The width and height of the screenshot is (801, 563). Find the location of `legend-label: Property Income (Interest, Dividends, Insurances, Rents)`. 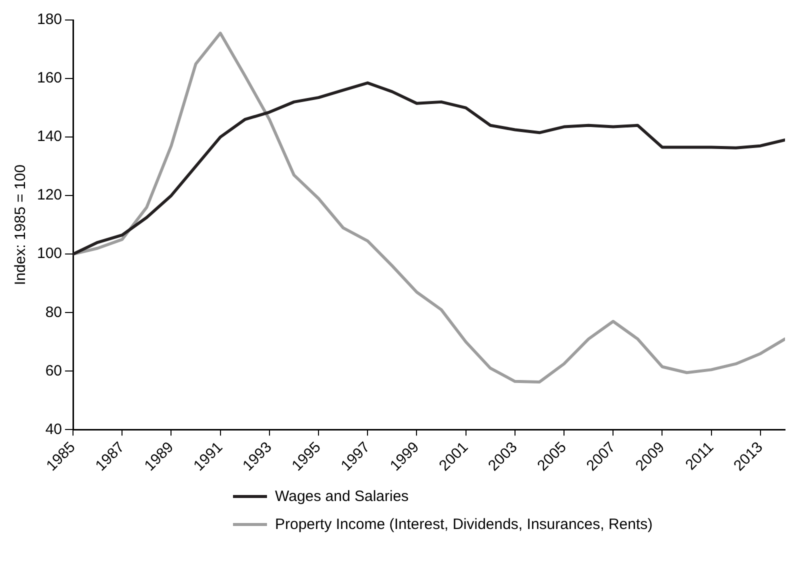

legend-label: Property Income (Interest, Dividends, Insurances, Rents) is located at coordinates (464, 524).